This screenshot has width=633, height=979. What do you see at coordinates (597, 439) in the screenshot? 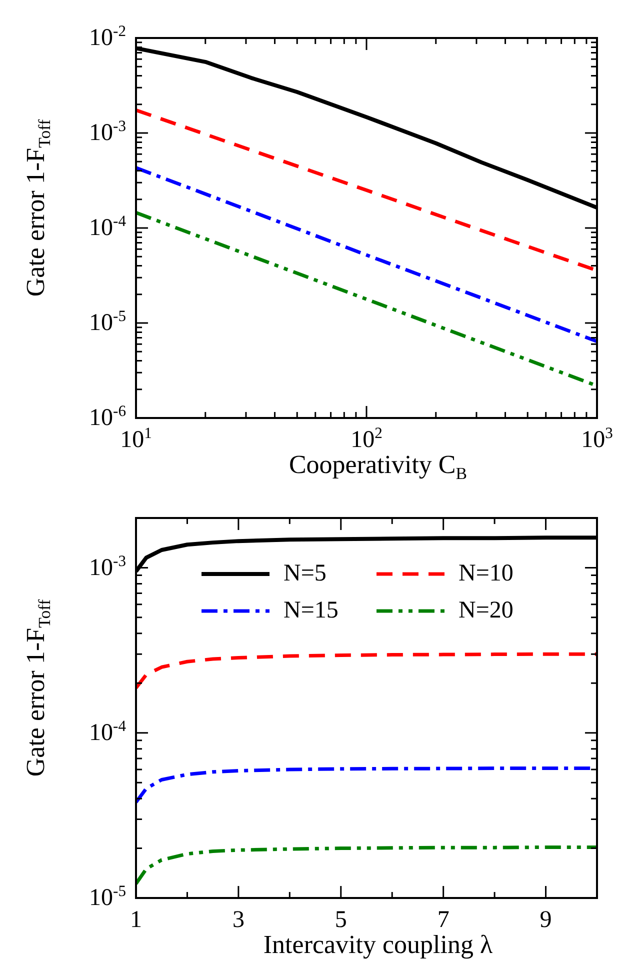
I see `x-tick-label: 10$^{3}$` at bounding box center [597, 439].